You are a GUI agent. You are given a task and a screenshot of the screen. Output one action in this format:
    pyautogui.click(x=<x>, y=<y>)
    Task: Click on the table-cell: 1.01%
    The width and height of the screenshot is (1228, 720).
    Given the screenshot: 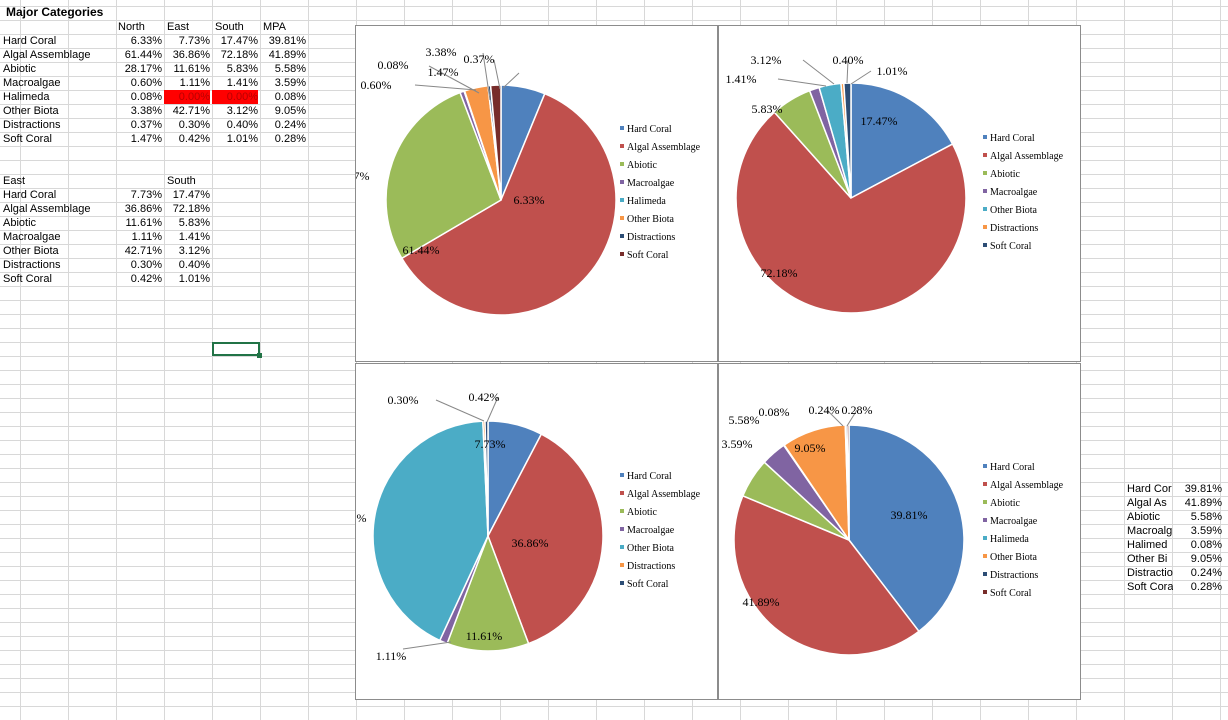 What is the action you would take?
    pyautogui.click(x=242, y=139)
    